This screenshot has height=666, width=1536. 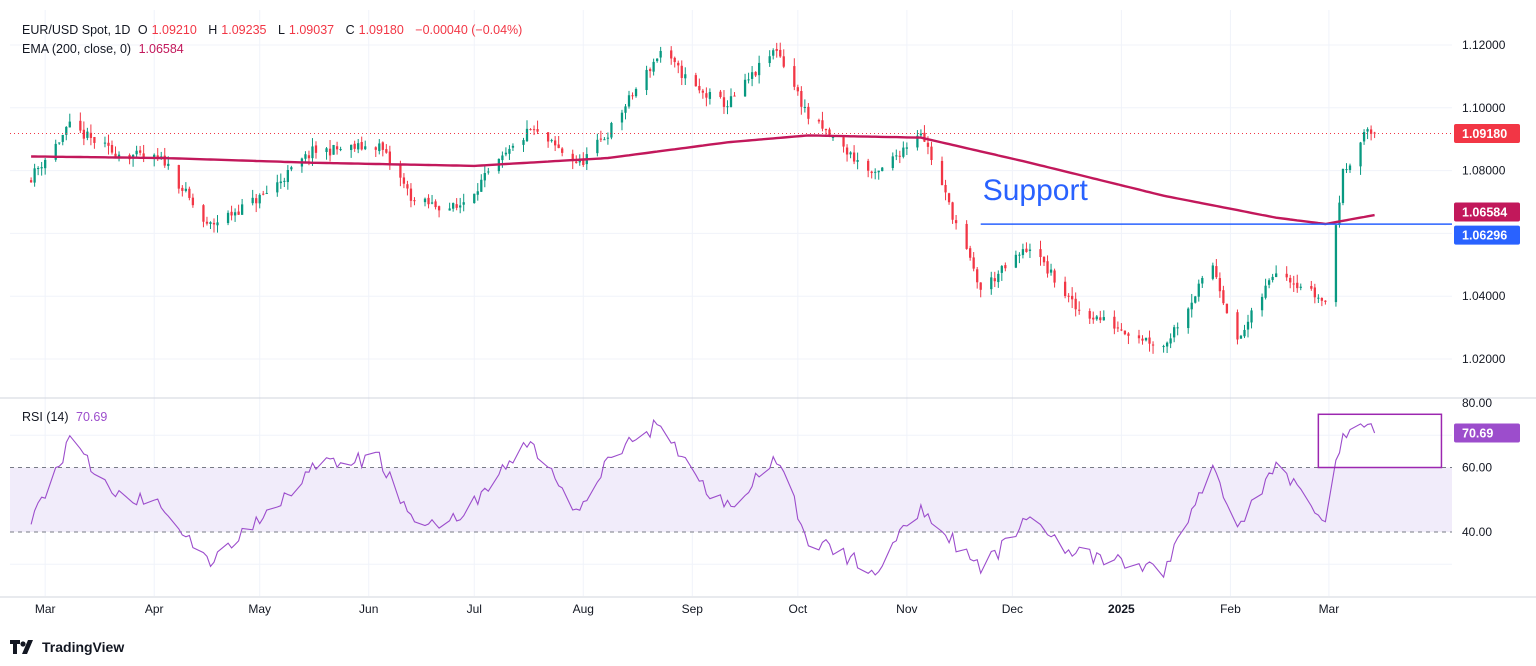 I want to click on time-axis: Mar Apr May Jun Jul Aug Sep Oct Nov Dec 2025 Feb Mar, so click(x=687, y=609).